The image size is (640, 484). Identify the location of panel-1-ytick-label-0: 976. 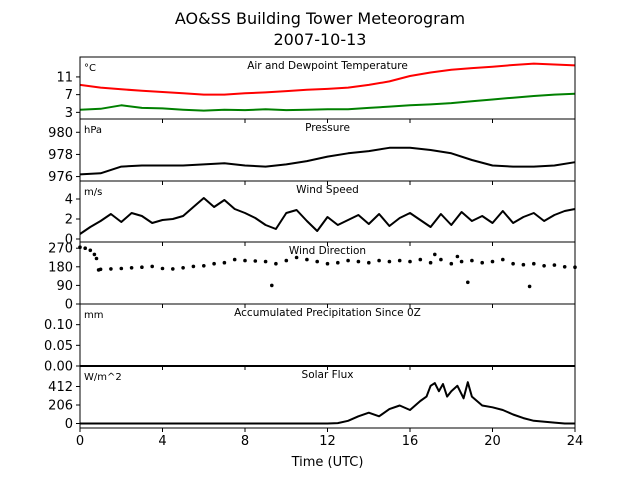
(60, 177).